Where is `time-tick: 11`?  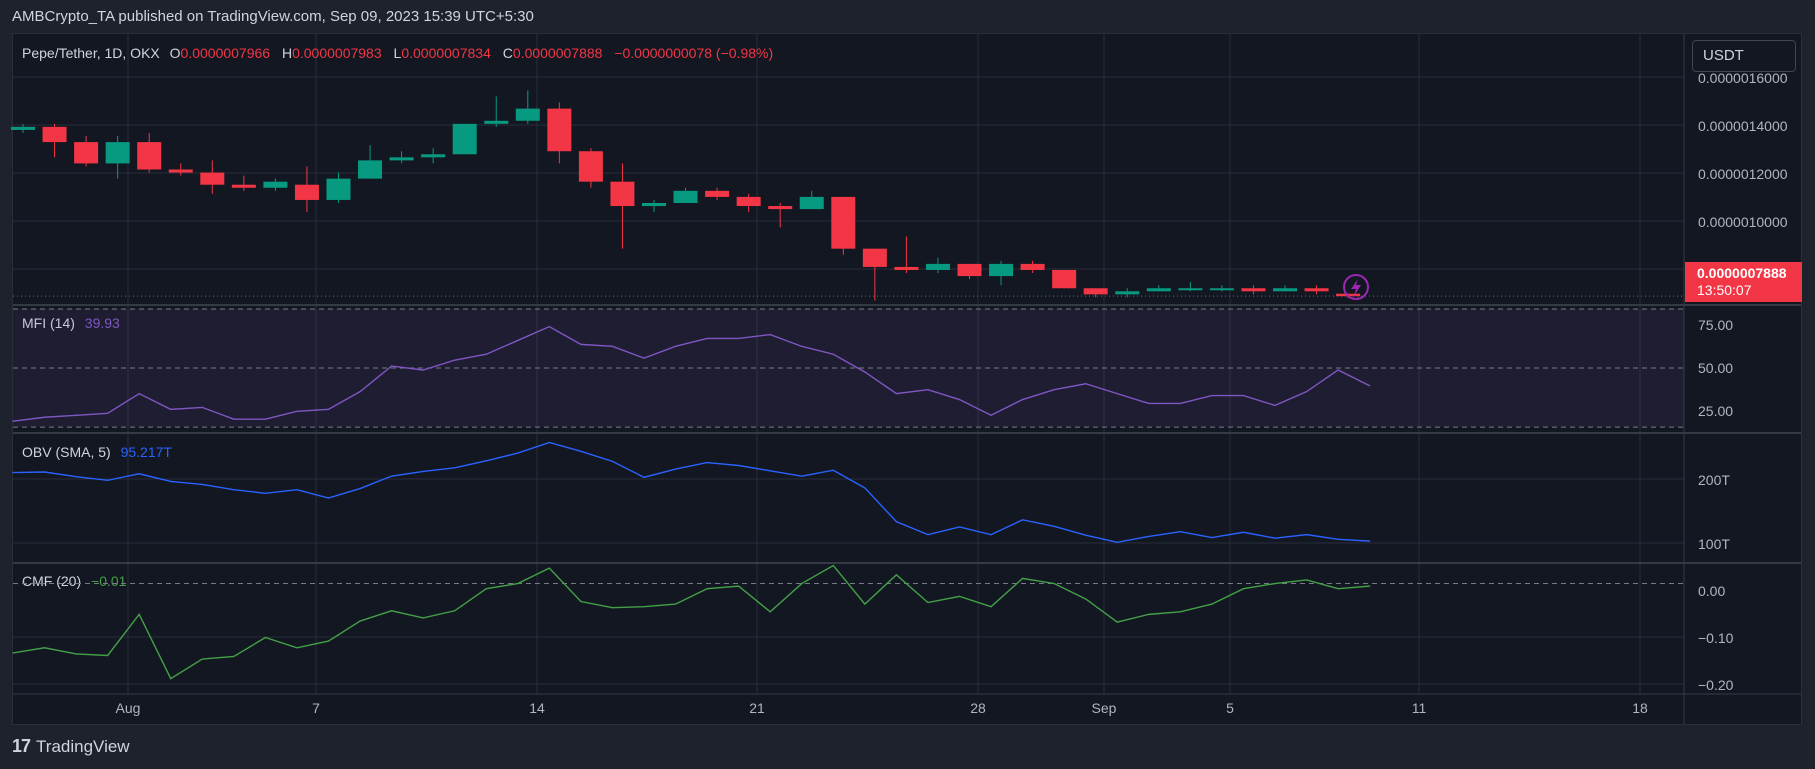 time-tick: 11 is located at coordinates (1419, 708).